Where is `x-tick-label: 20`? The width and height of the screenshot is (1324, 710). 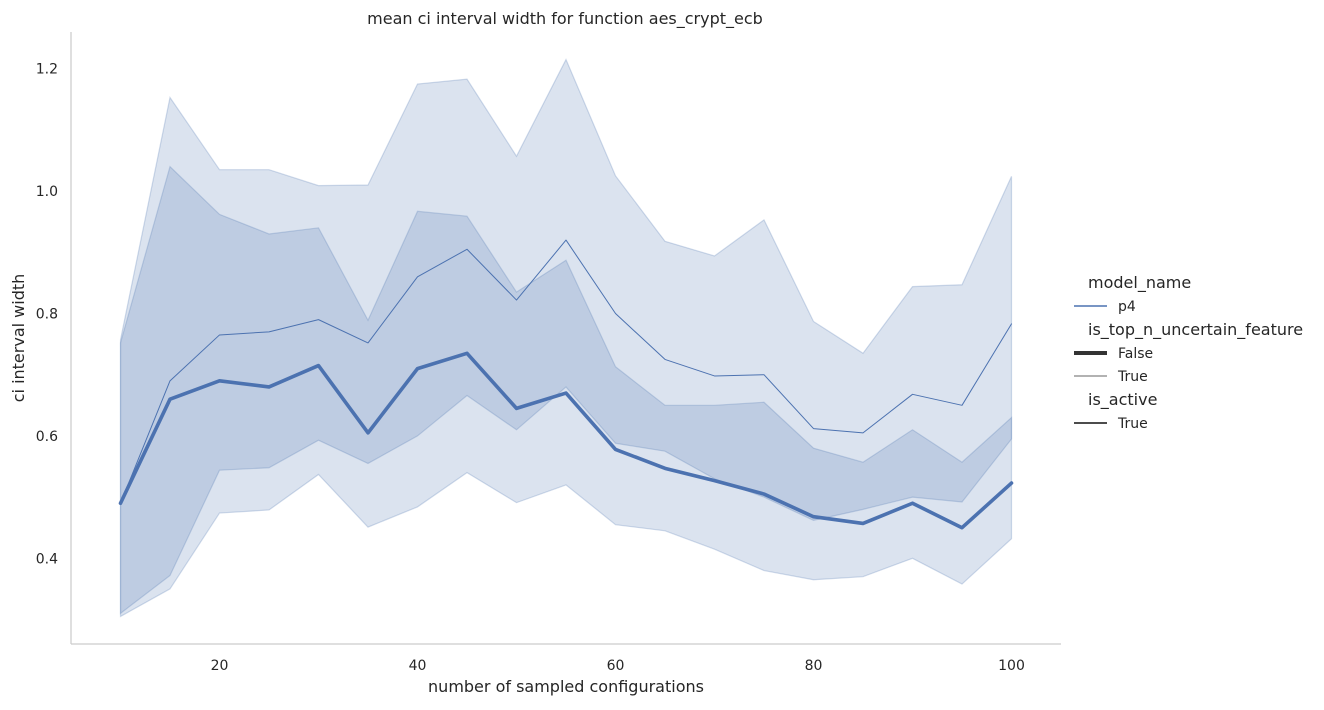 x-tick-label: 20 is located at coordinates (220, 666).